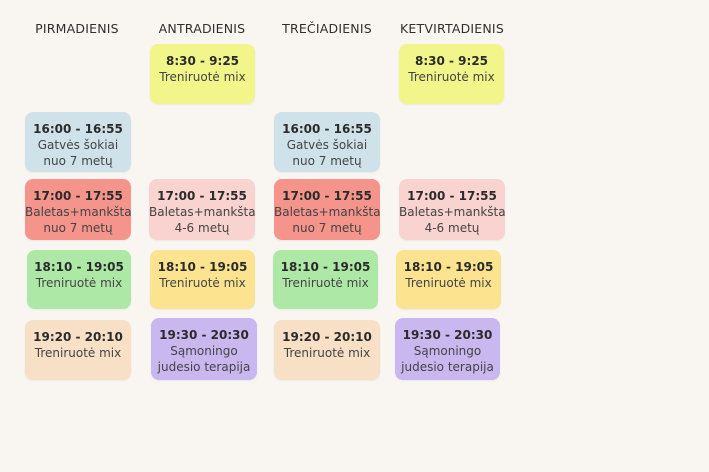  Describe the element at coordinates (452, 28) in the screenshot. I see `day-header-thursday: KETVIRTADIENIS` at that location.